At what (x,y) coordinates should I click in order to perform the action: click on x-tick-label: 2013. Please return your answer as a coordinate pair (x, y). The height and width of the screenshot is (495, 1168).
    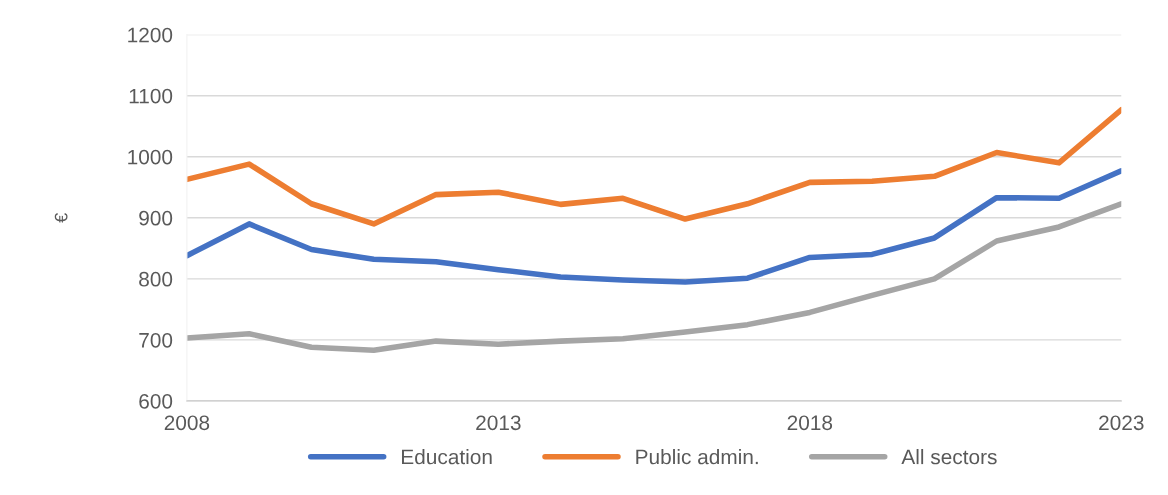
    Looking at the image, I should click on (498, 423).